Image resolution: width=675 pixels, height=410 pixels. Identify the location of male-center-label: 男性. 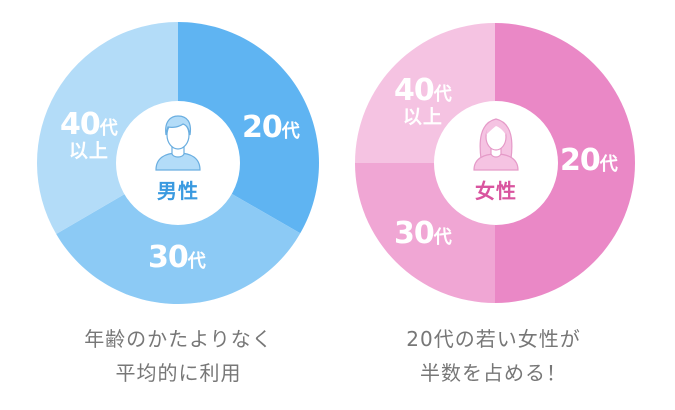
(178, 191).